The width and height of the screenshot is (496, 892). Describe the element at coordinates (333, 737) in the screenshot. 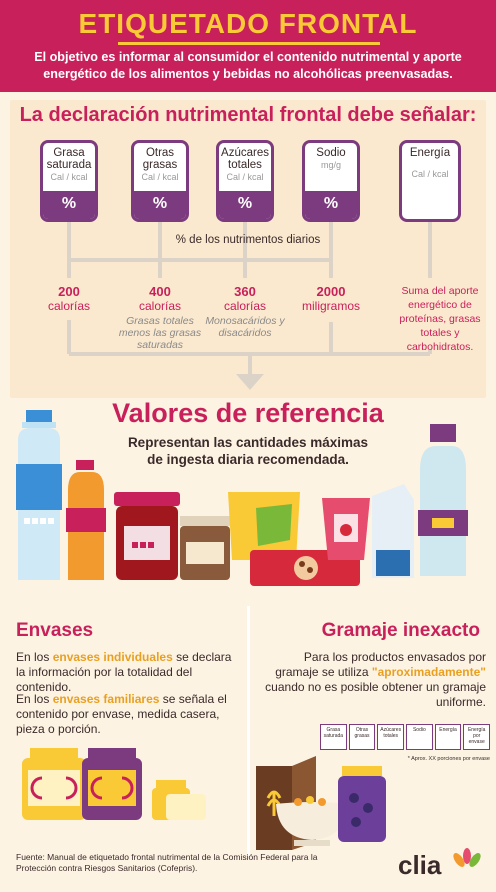

I see `mini-label: Grasa saturada` at that location.